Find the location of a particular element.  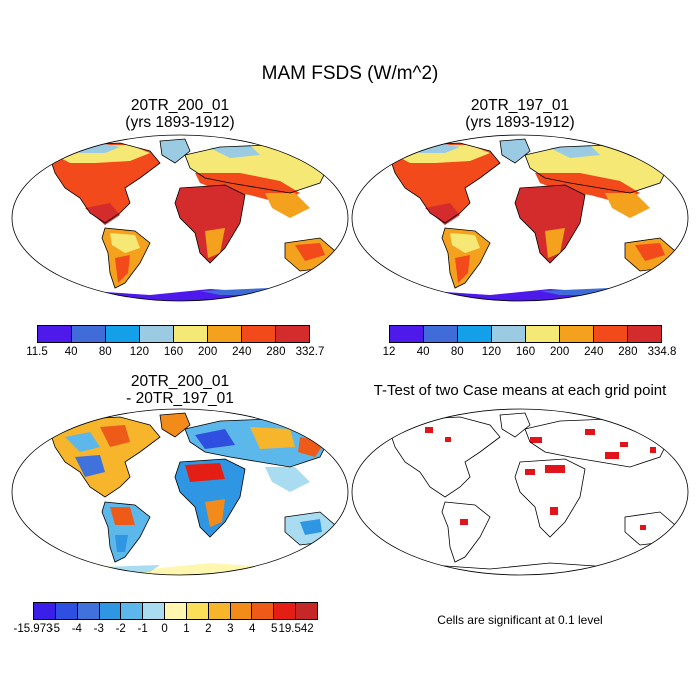

panel1-title-line1: 20TR_200_01 is located at coordinates (180, 105).